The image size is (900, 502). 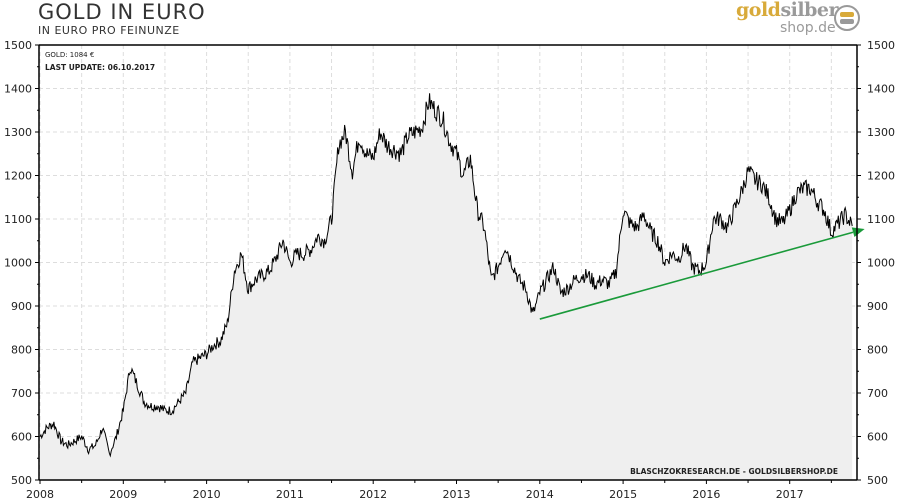 I want to click on y-tick-label-left: 900, so click(x=21, y=306).